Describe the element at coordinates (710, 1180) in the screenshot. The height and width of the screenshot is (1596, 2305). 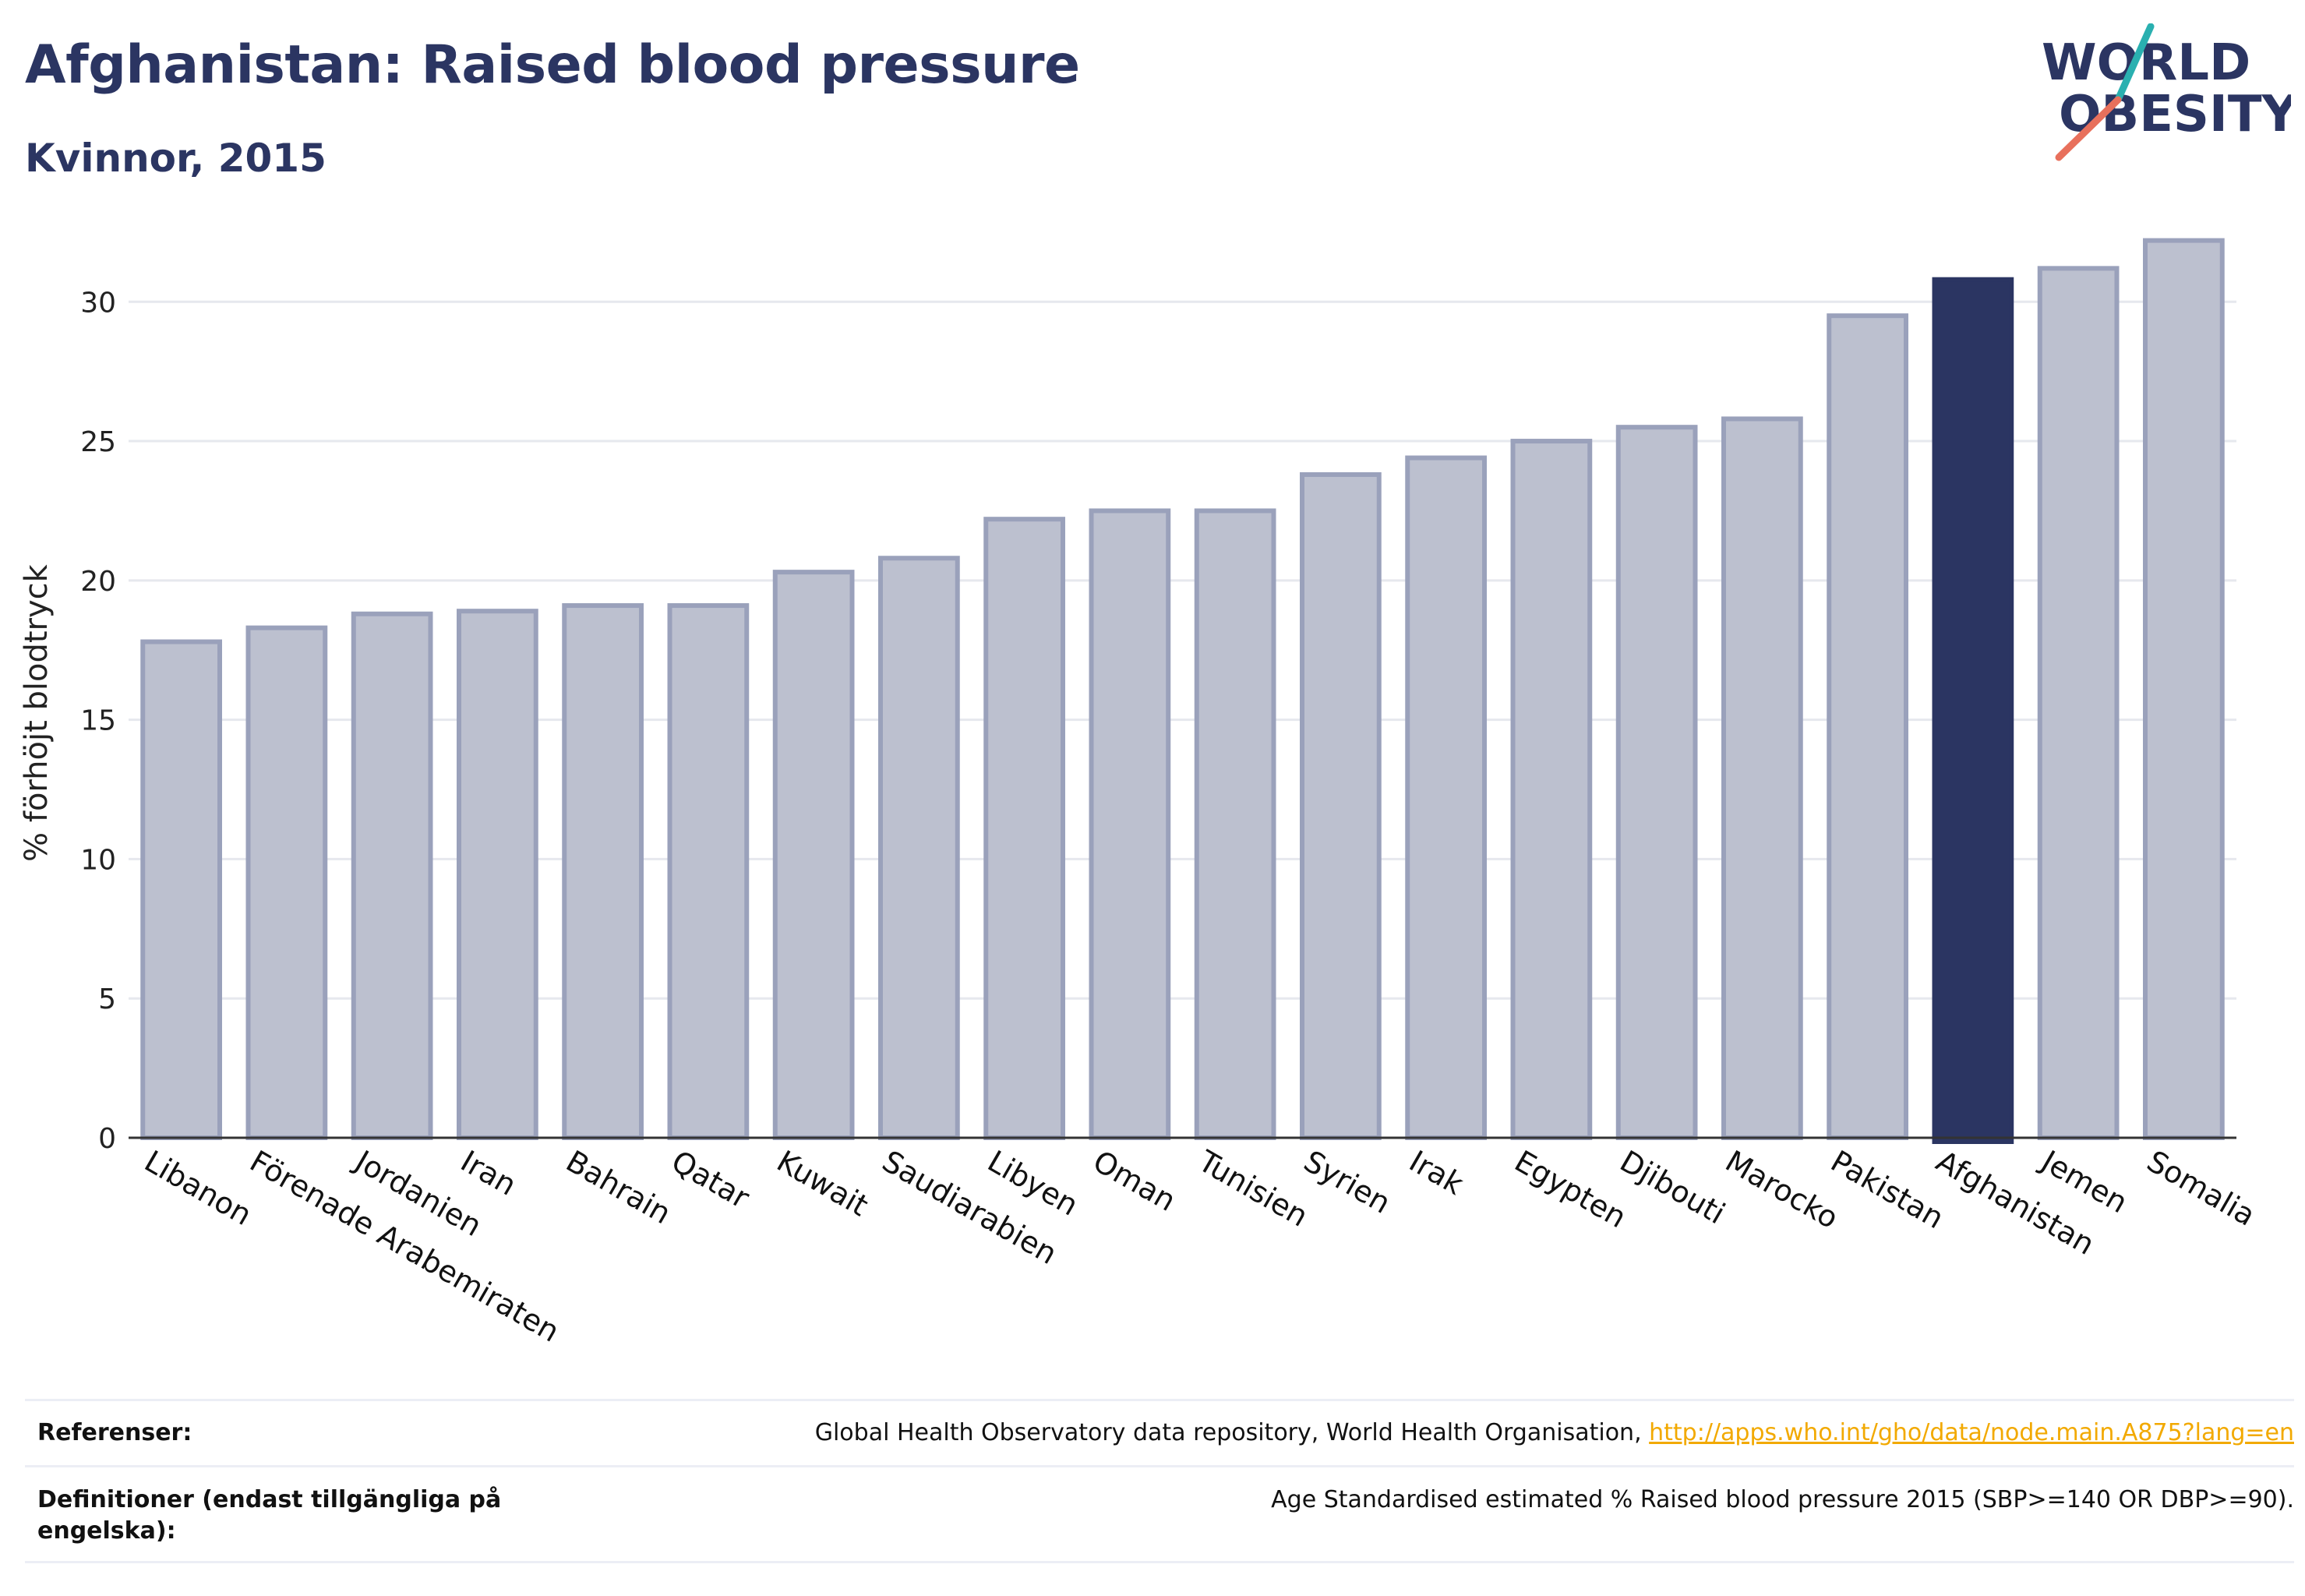
I see `x-tick-label: Qatar` at that location.